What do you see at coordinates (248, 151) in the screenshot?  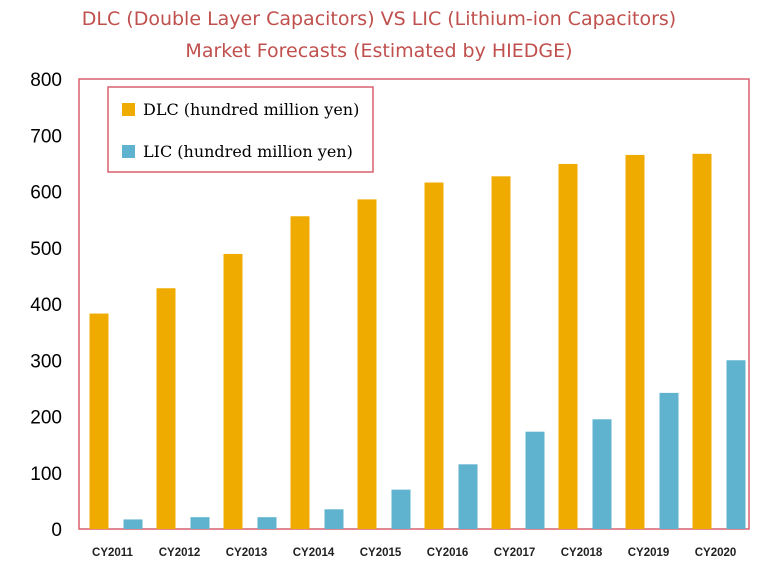 I see `legend-label: LIC (hundred million yen)` at bounding box center [248, 151].